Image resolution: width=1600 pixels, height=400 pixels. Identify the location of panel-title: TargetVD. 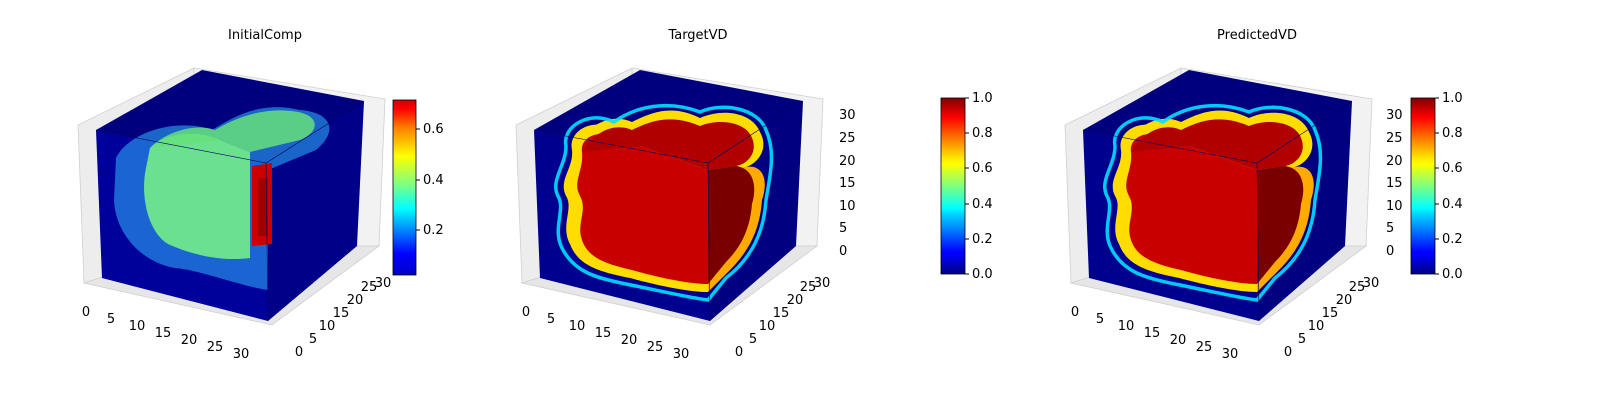
(697, 35).